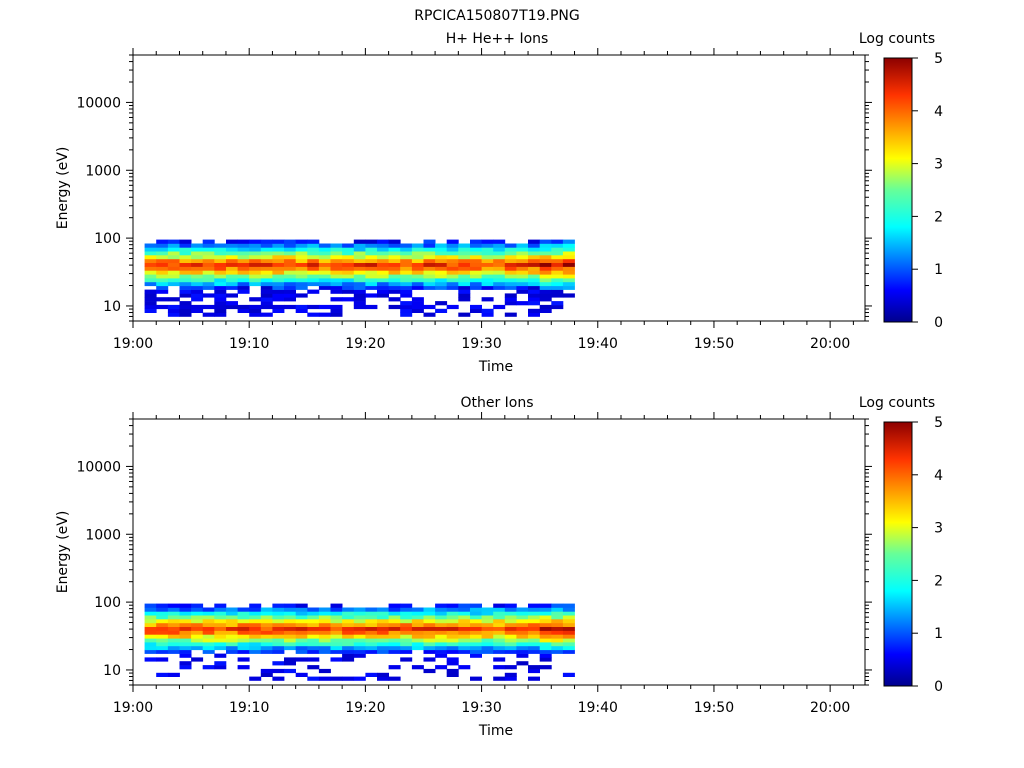 The image size is (1024, 768). Describe the element at coordinates (496, 403) in the screenshot. I see `panel-bottom-title: Other Ions` at that location.